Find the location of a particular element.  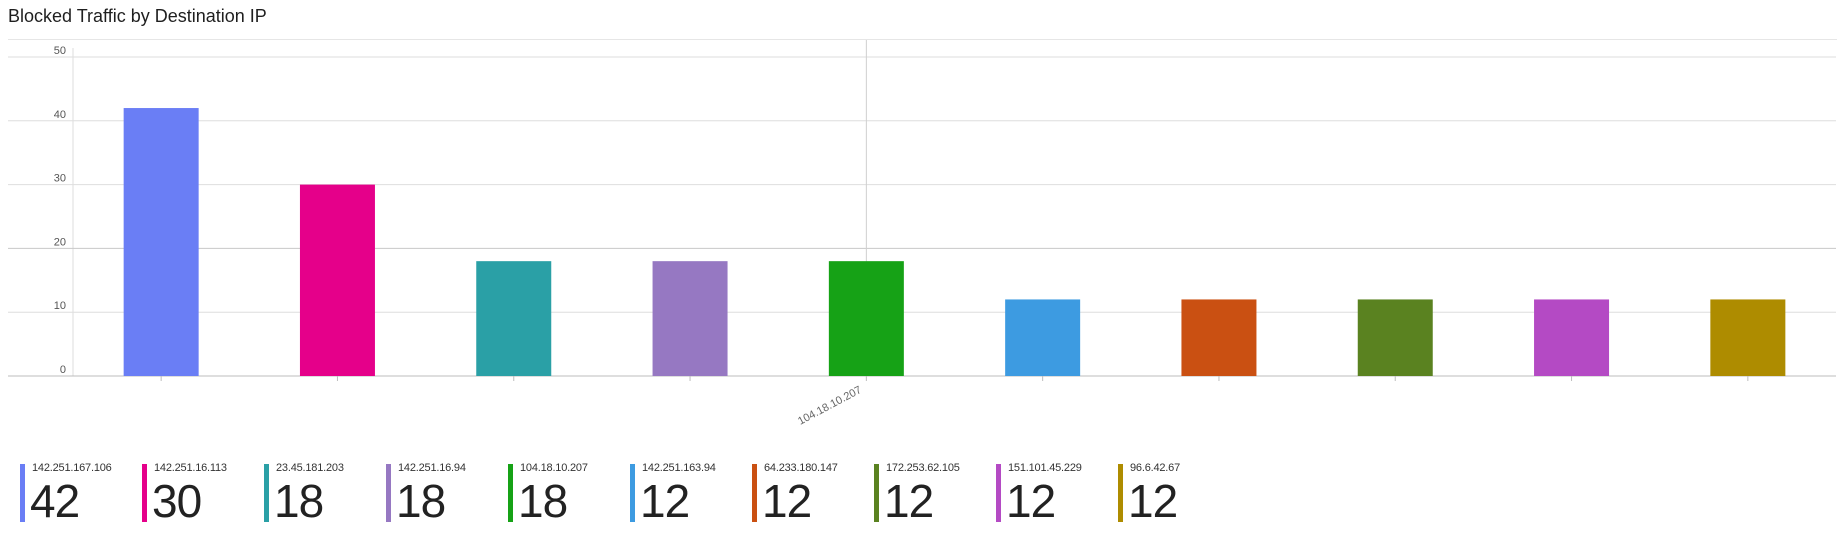

legend-value: 30 is located at coordinates (177, 501).